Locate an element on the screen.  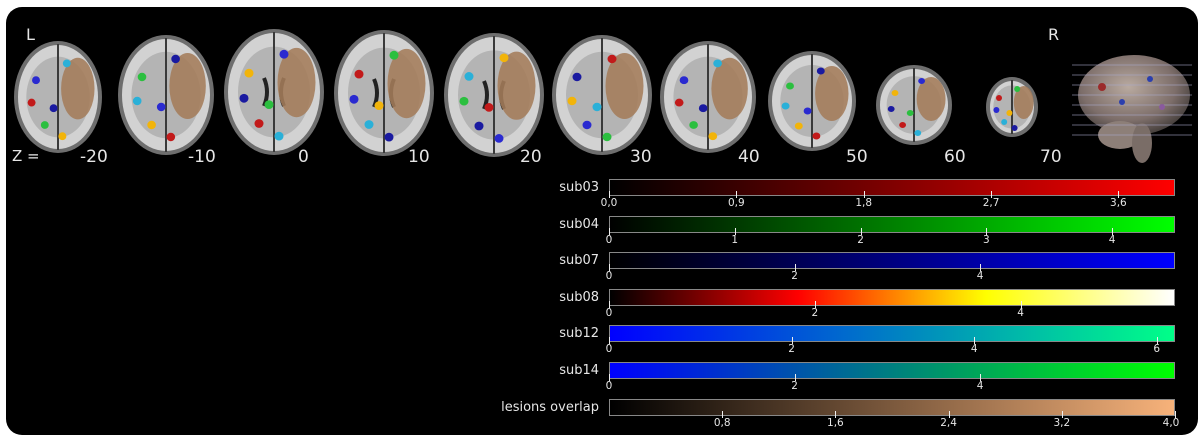
colorbar-label: lesions overlap is located at coordinates (529, 407).